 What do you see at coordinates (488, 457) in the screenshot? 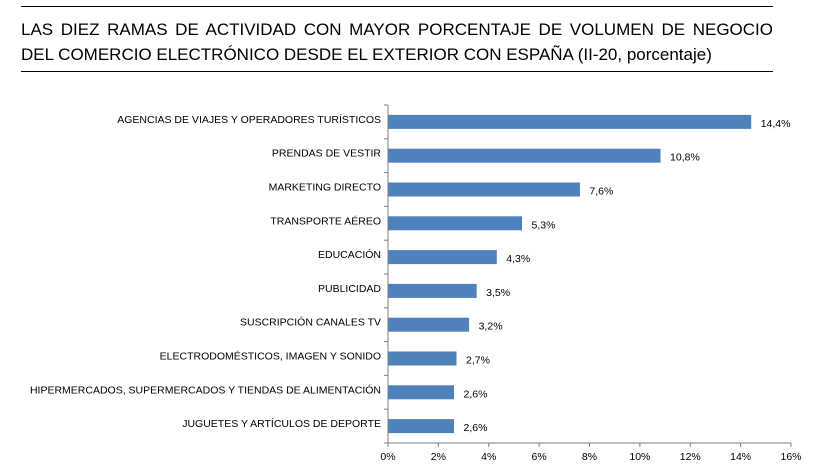
I see `x-tick-label: 4%` at bounding box center [488, 457].